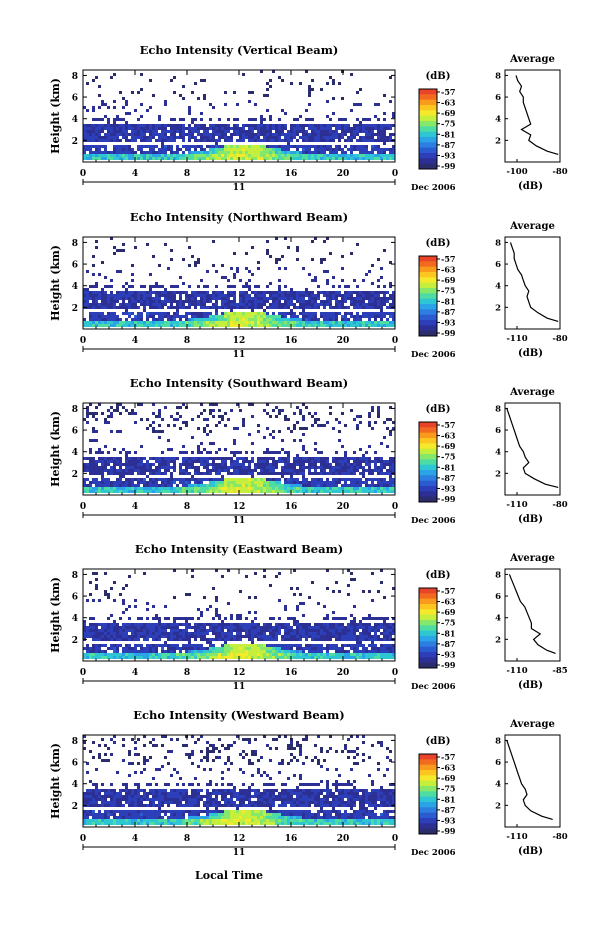 This screenshot has height=929, width=612. I want to click on avg-x-tick-label: -80, so click(559, 339).